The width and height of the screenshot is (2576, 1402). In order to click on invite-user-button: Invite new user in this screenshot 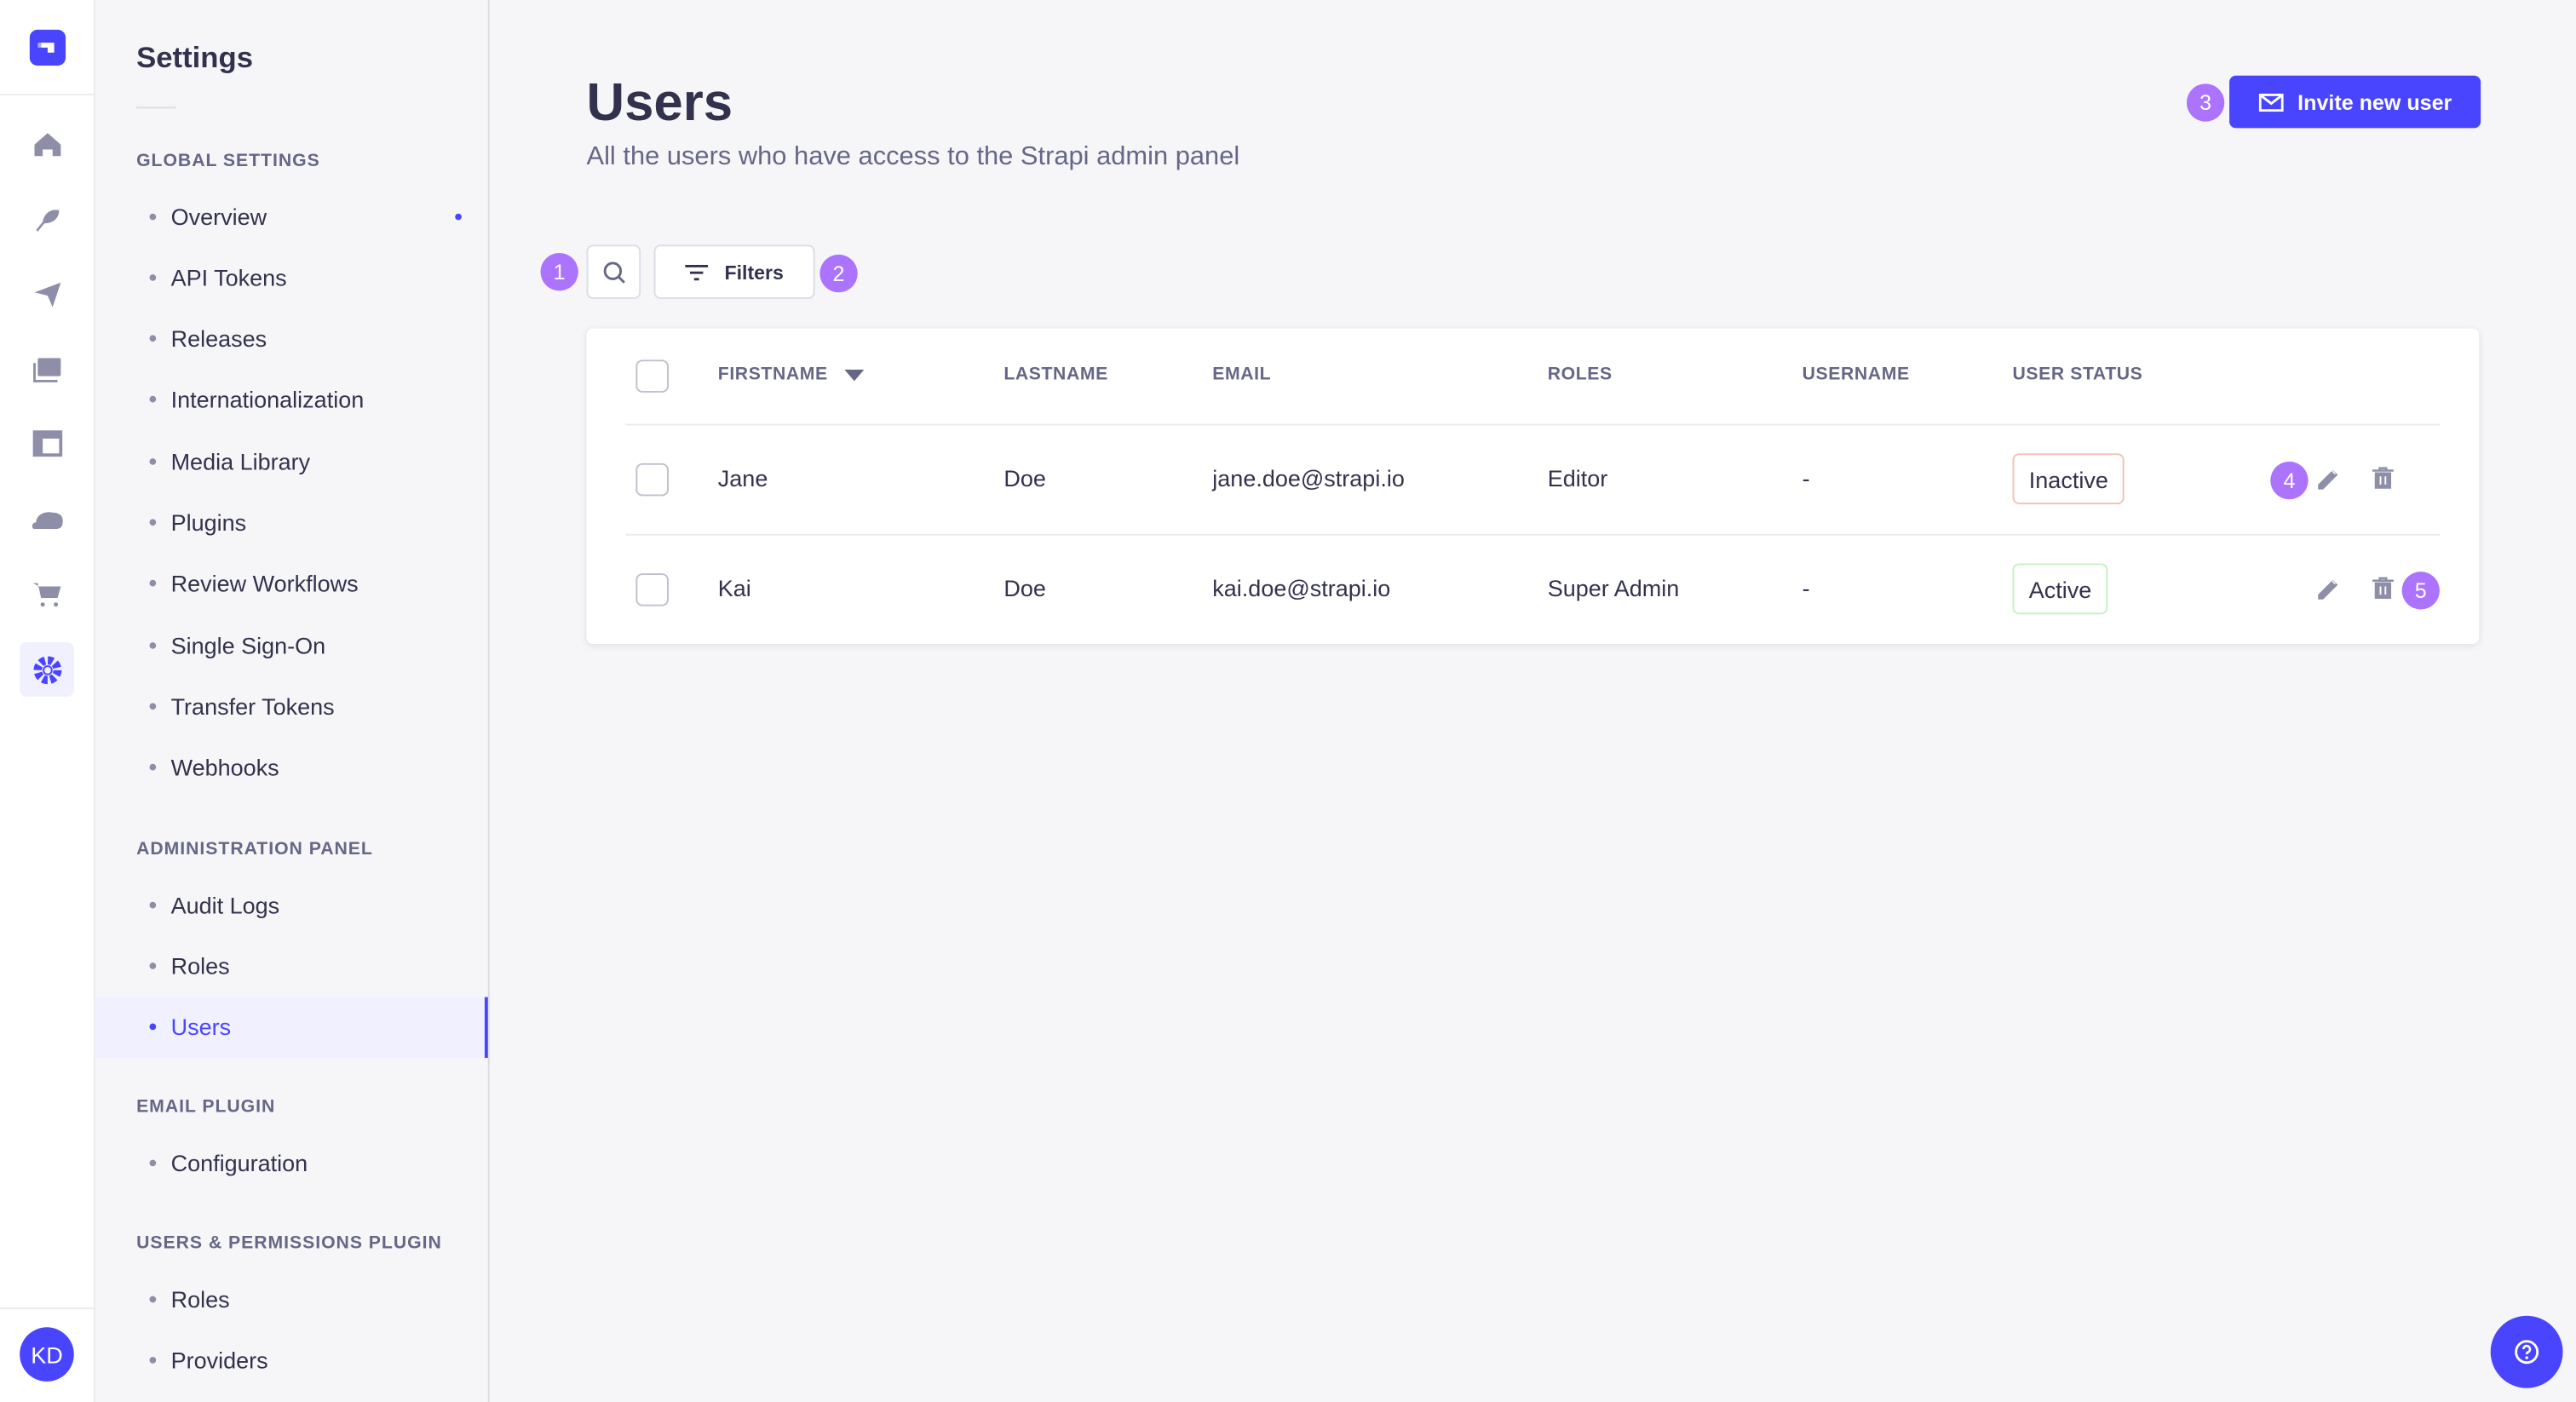, I will do `click(2355, 102)`.